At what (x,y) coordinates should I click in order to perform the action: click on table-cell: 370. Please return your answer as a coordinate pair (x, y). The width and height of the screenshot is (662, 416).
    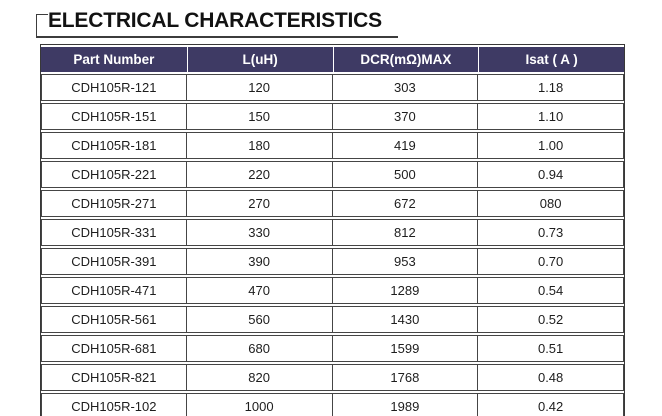
    Looking at the image, I should click on (405, 116).